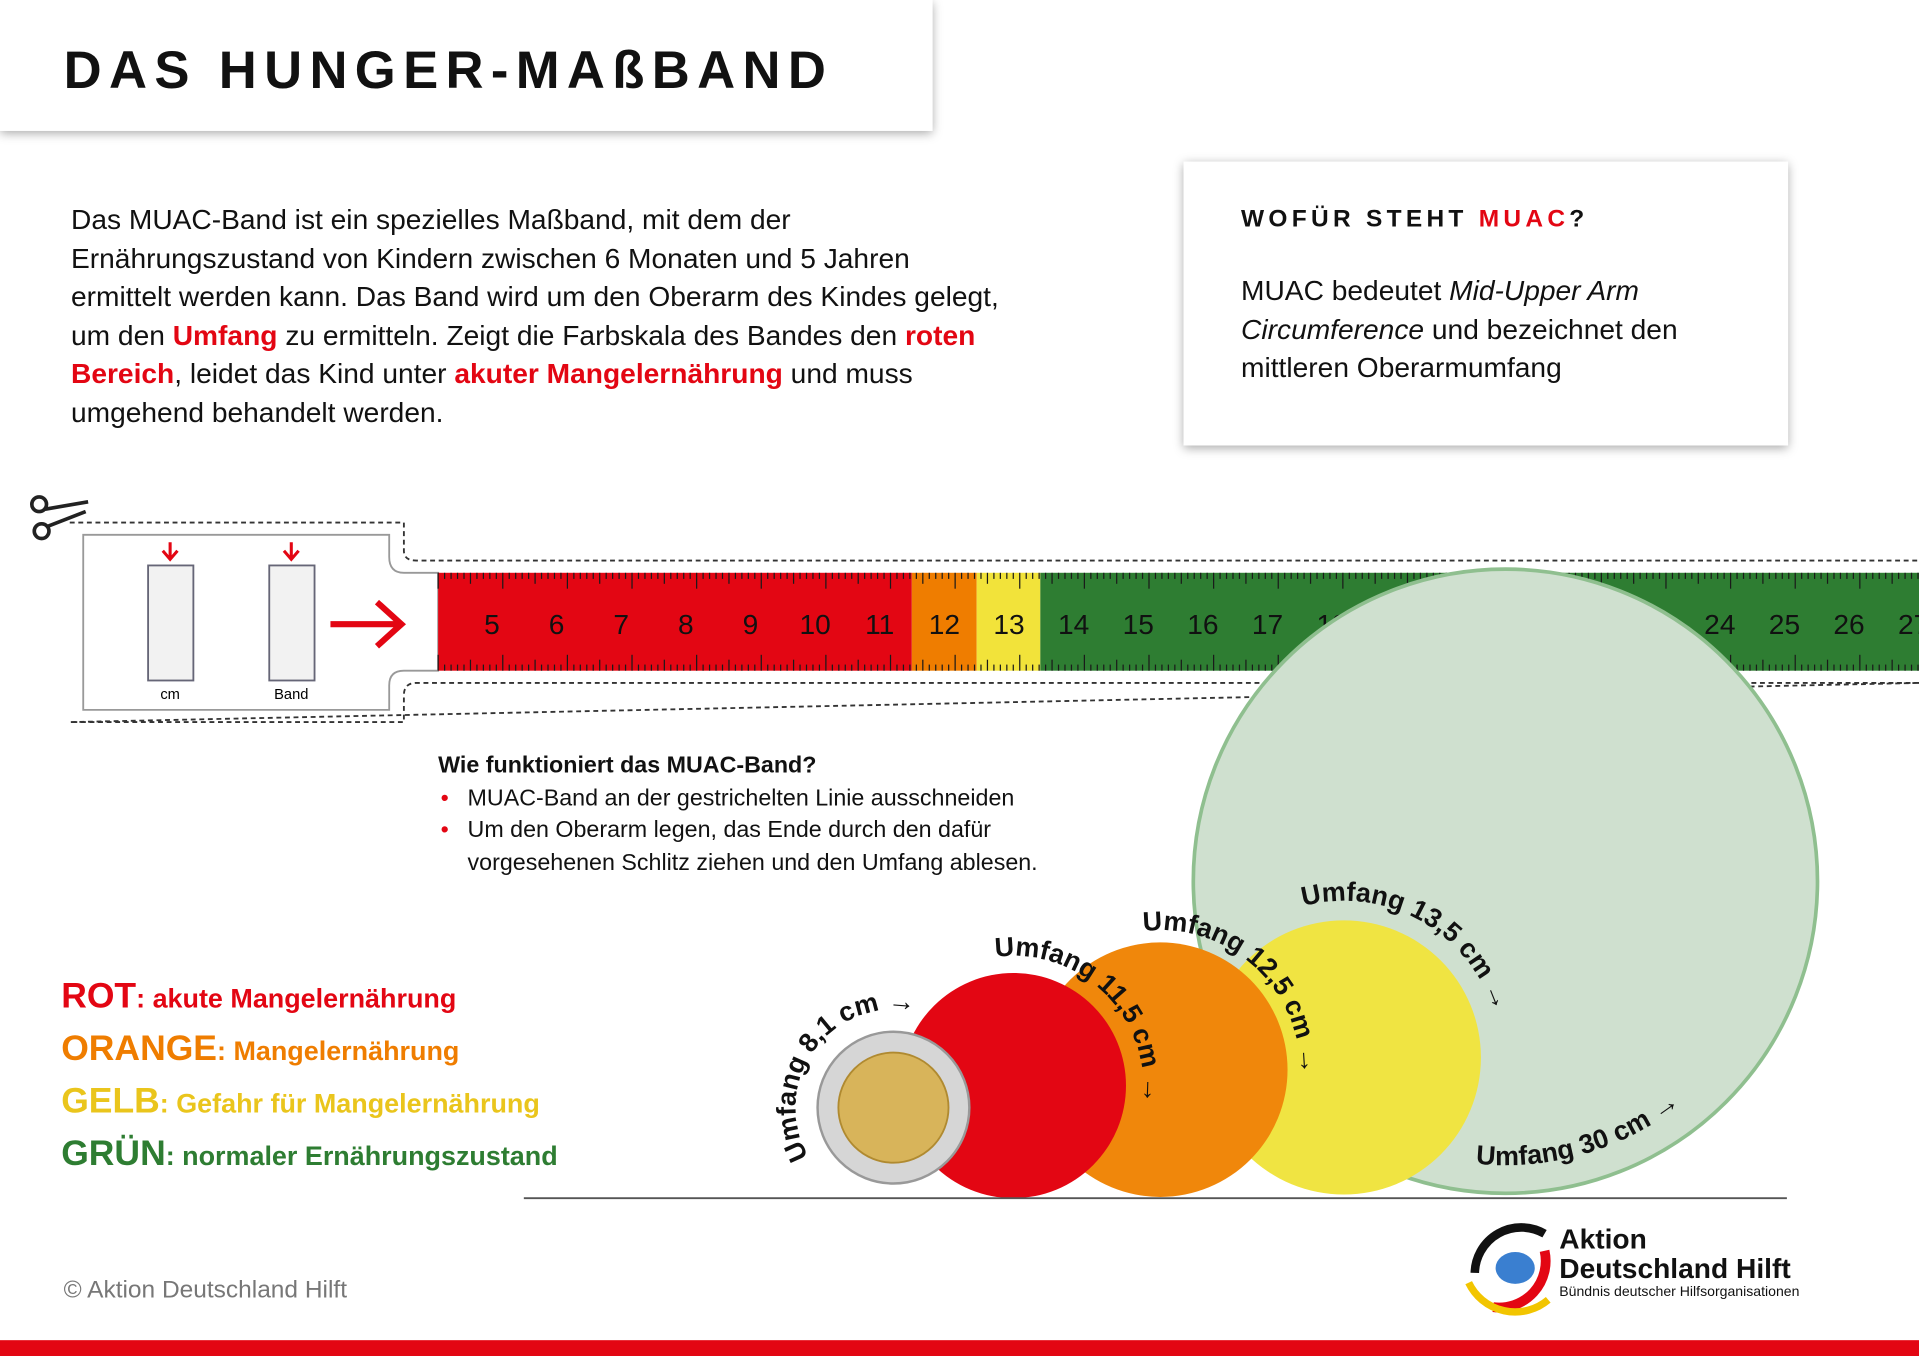 This screenshot has height=1356, width=1919. What do you see at coordinates (751, 624) in the screenshot?
I see `tape-number: 9` at bounding box center [751, 624].